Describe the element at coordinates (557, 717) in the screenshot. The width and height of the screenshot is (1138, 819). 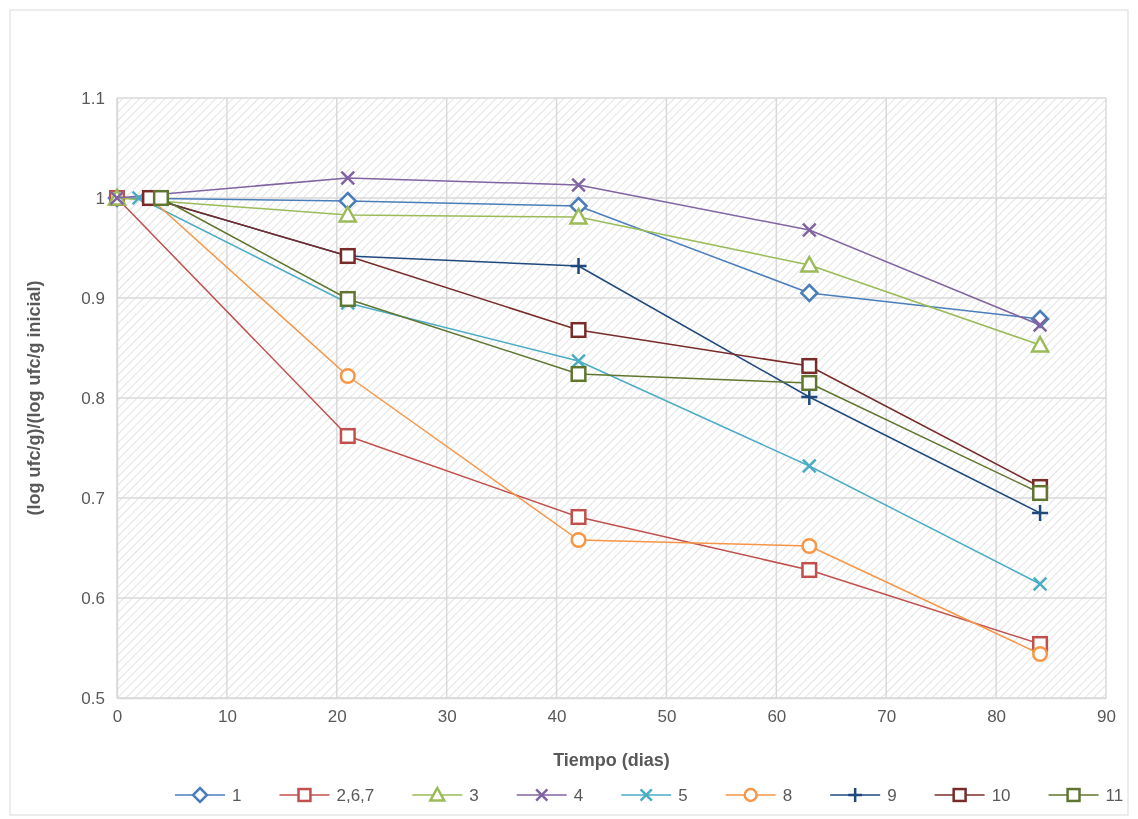
I see `x-tick-label: 40` at that location.